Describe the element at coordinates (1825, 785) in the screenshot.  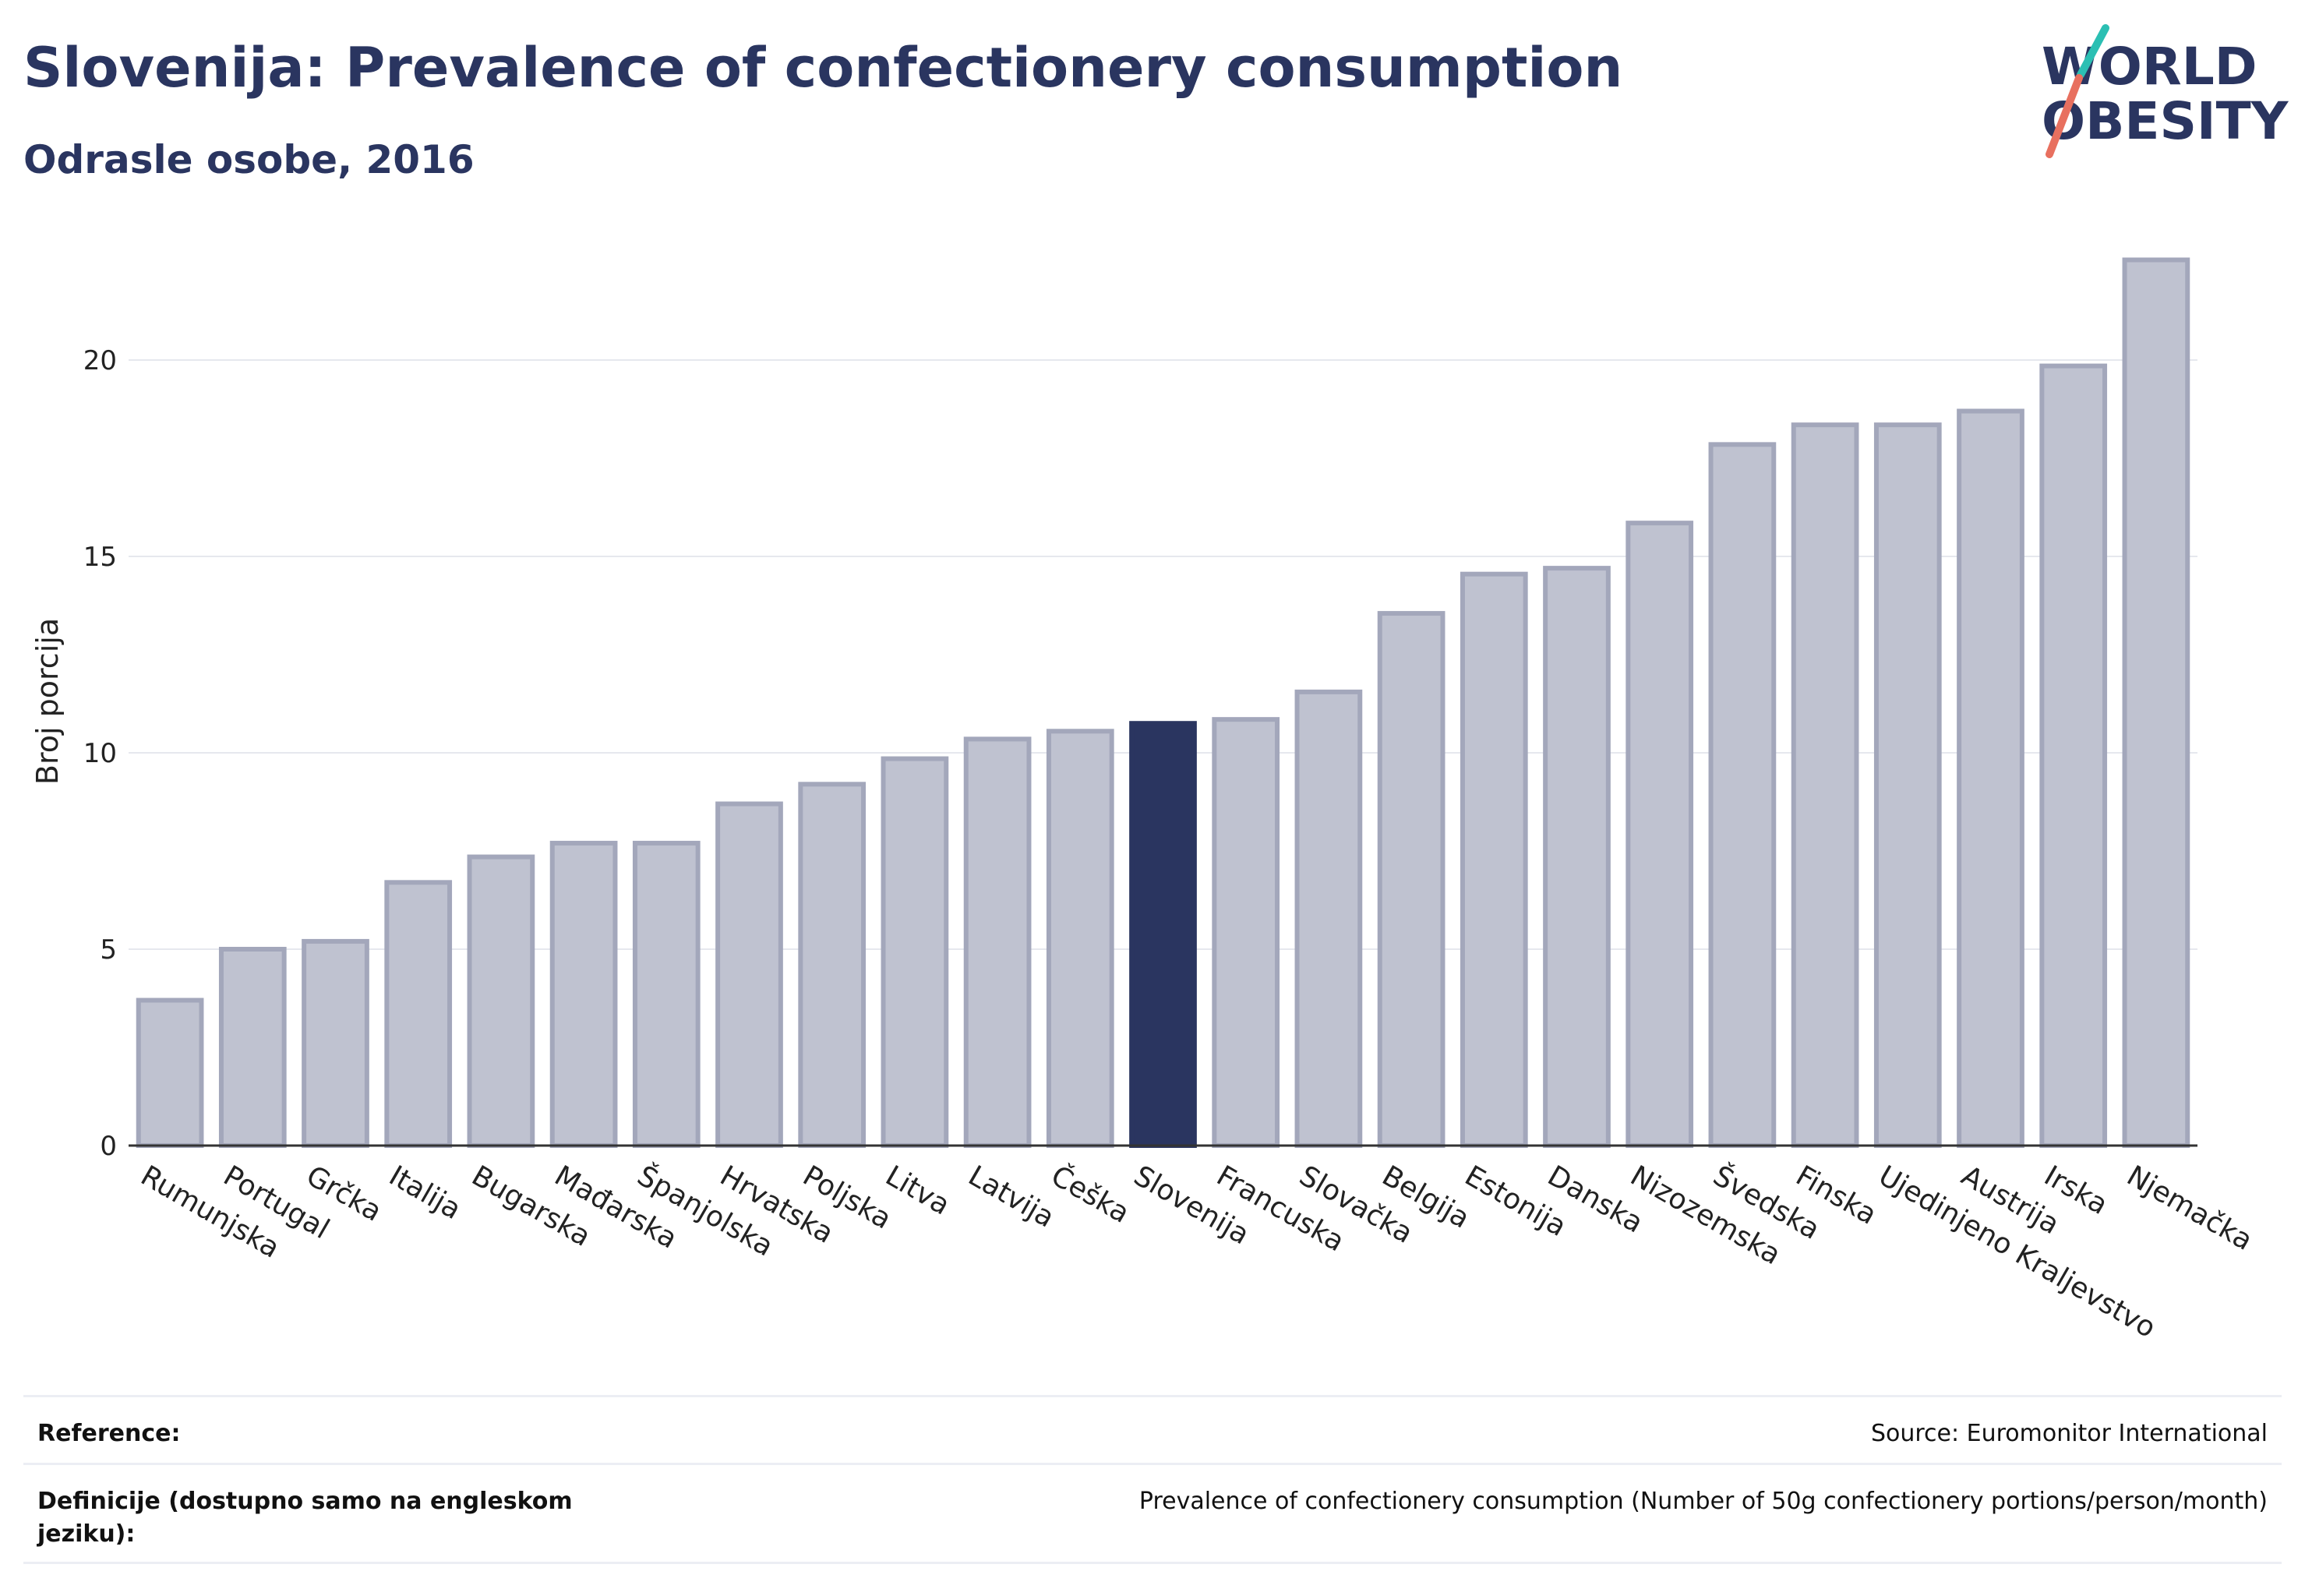
I see `bar-finska` at that location.